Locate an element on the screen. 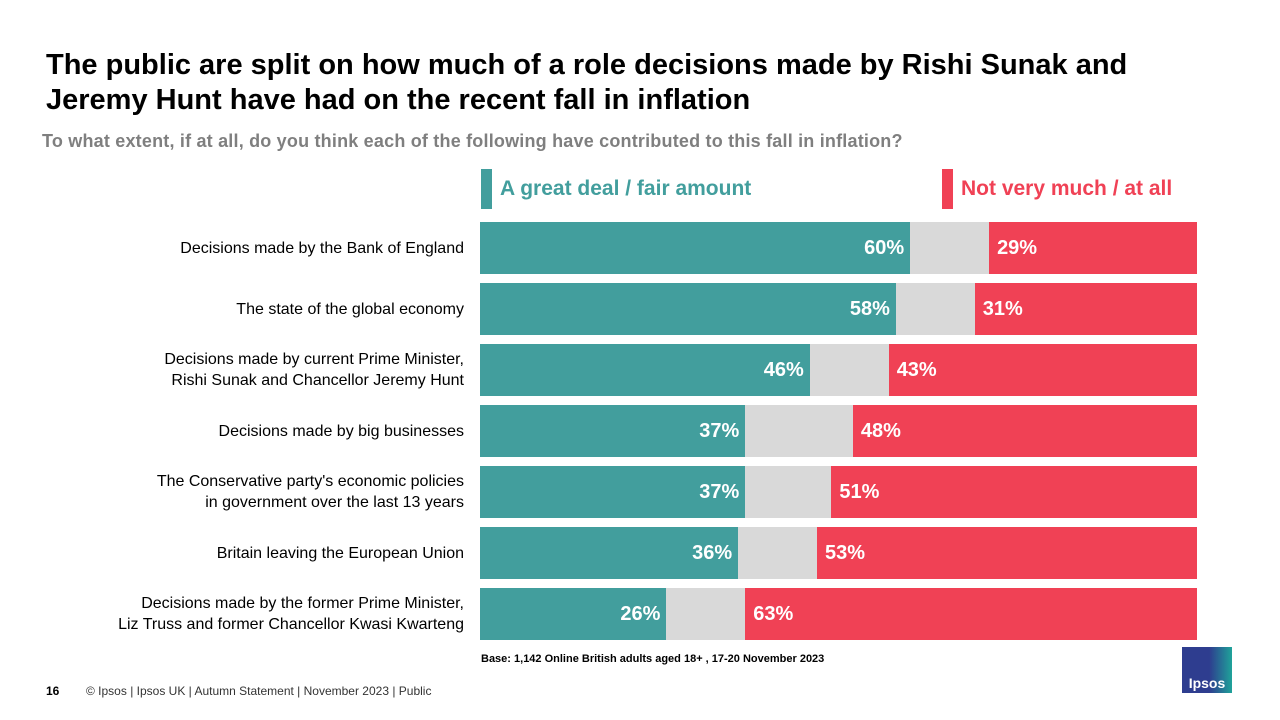 This screenshot has width=1280, height=720. legend-label-disagree: Not very much / at all is located at coordinates (1067, 188).